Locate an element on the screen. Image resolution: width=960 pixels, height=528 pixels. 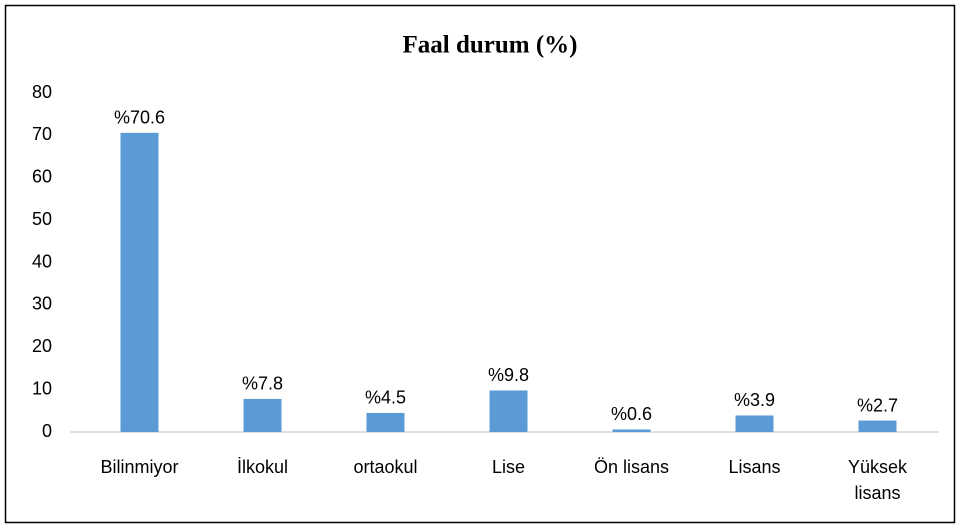
y-tick-label: 40 is located at coordinates (42, 261).